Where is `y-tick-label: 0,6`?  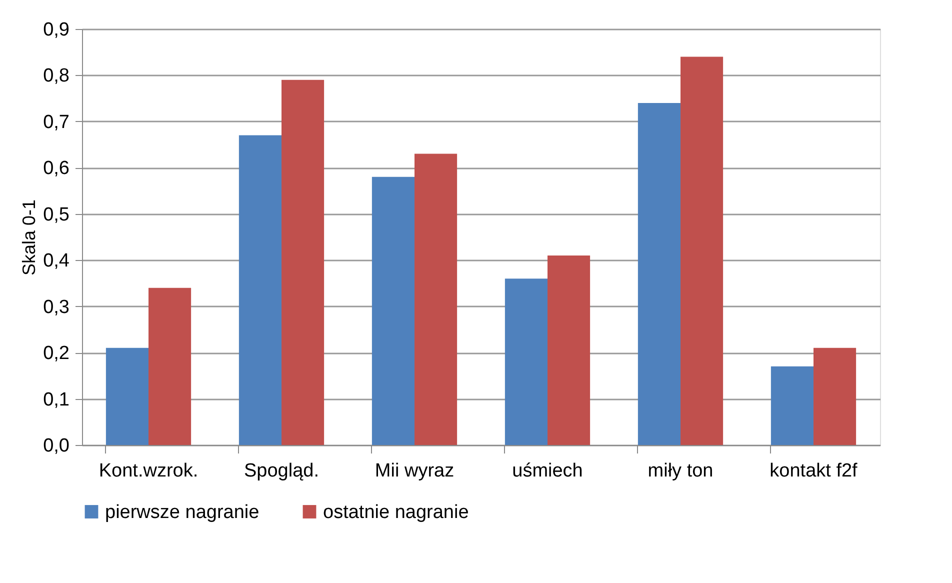
y-tick-label: 0,6 is located at coordinates (56, 169).